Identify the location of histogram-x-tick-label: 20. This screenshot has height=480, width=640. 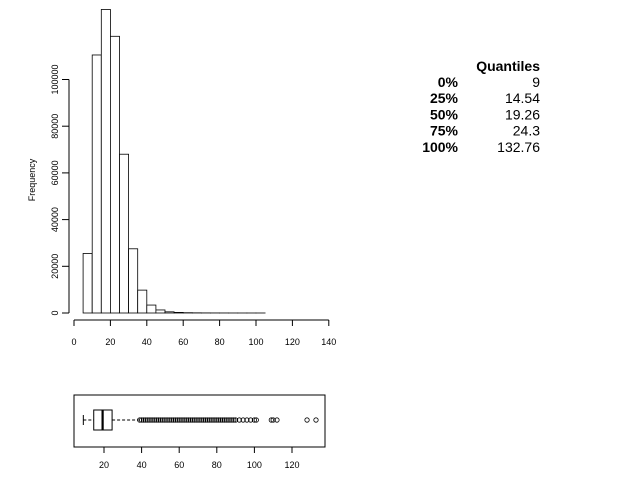
(110, 342).